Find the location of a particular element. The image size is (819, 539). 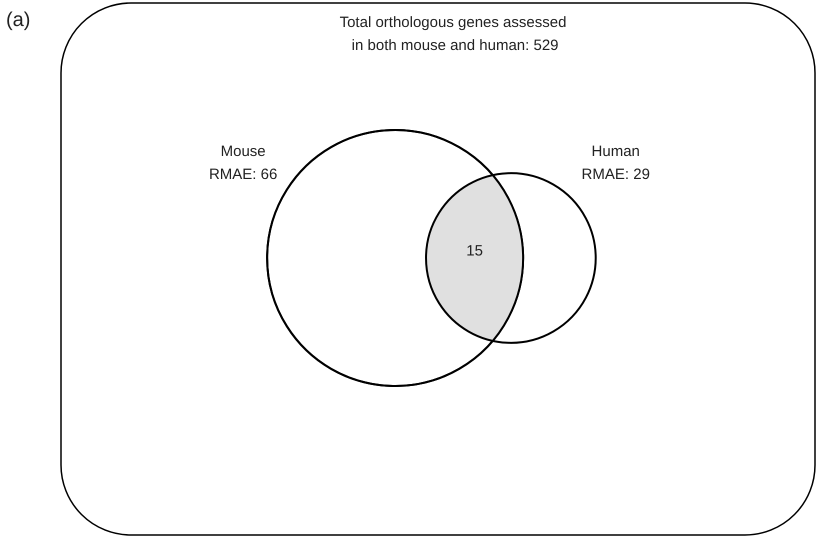

text: Total orthologous genes assessed in both mouse and human: 529 is located at coordinates (453, 34).